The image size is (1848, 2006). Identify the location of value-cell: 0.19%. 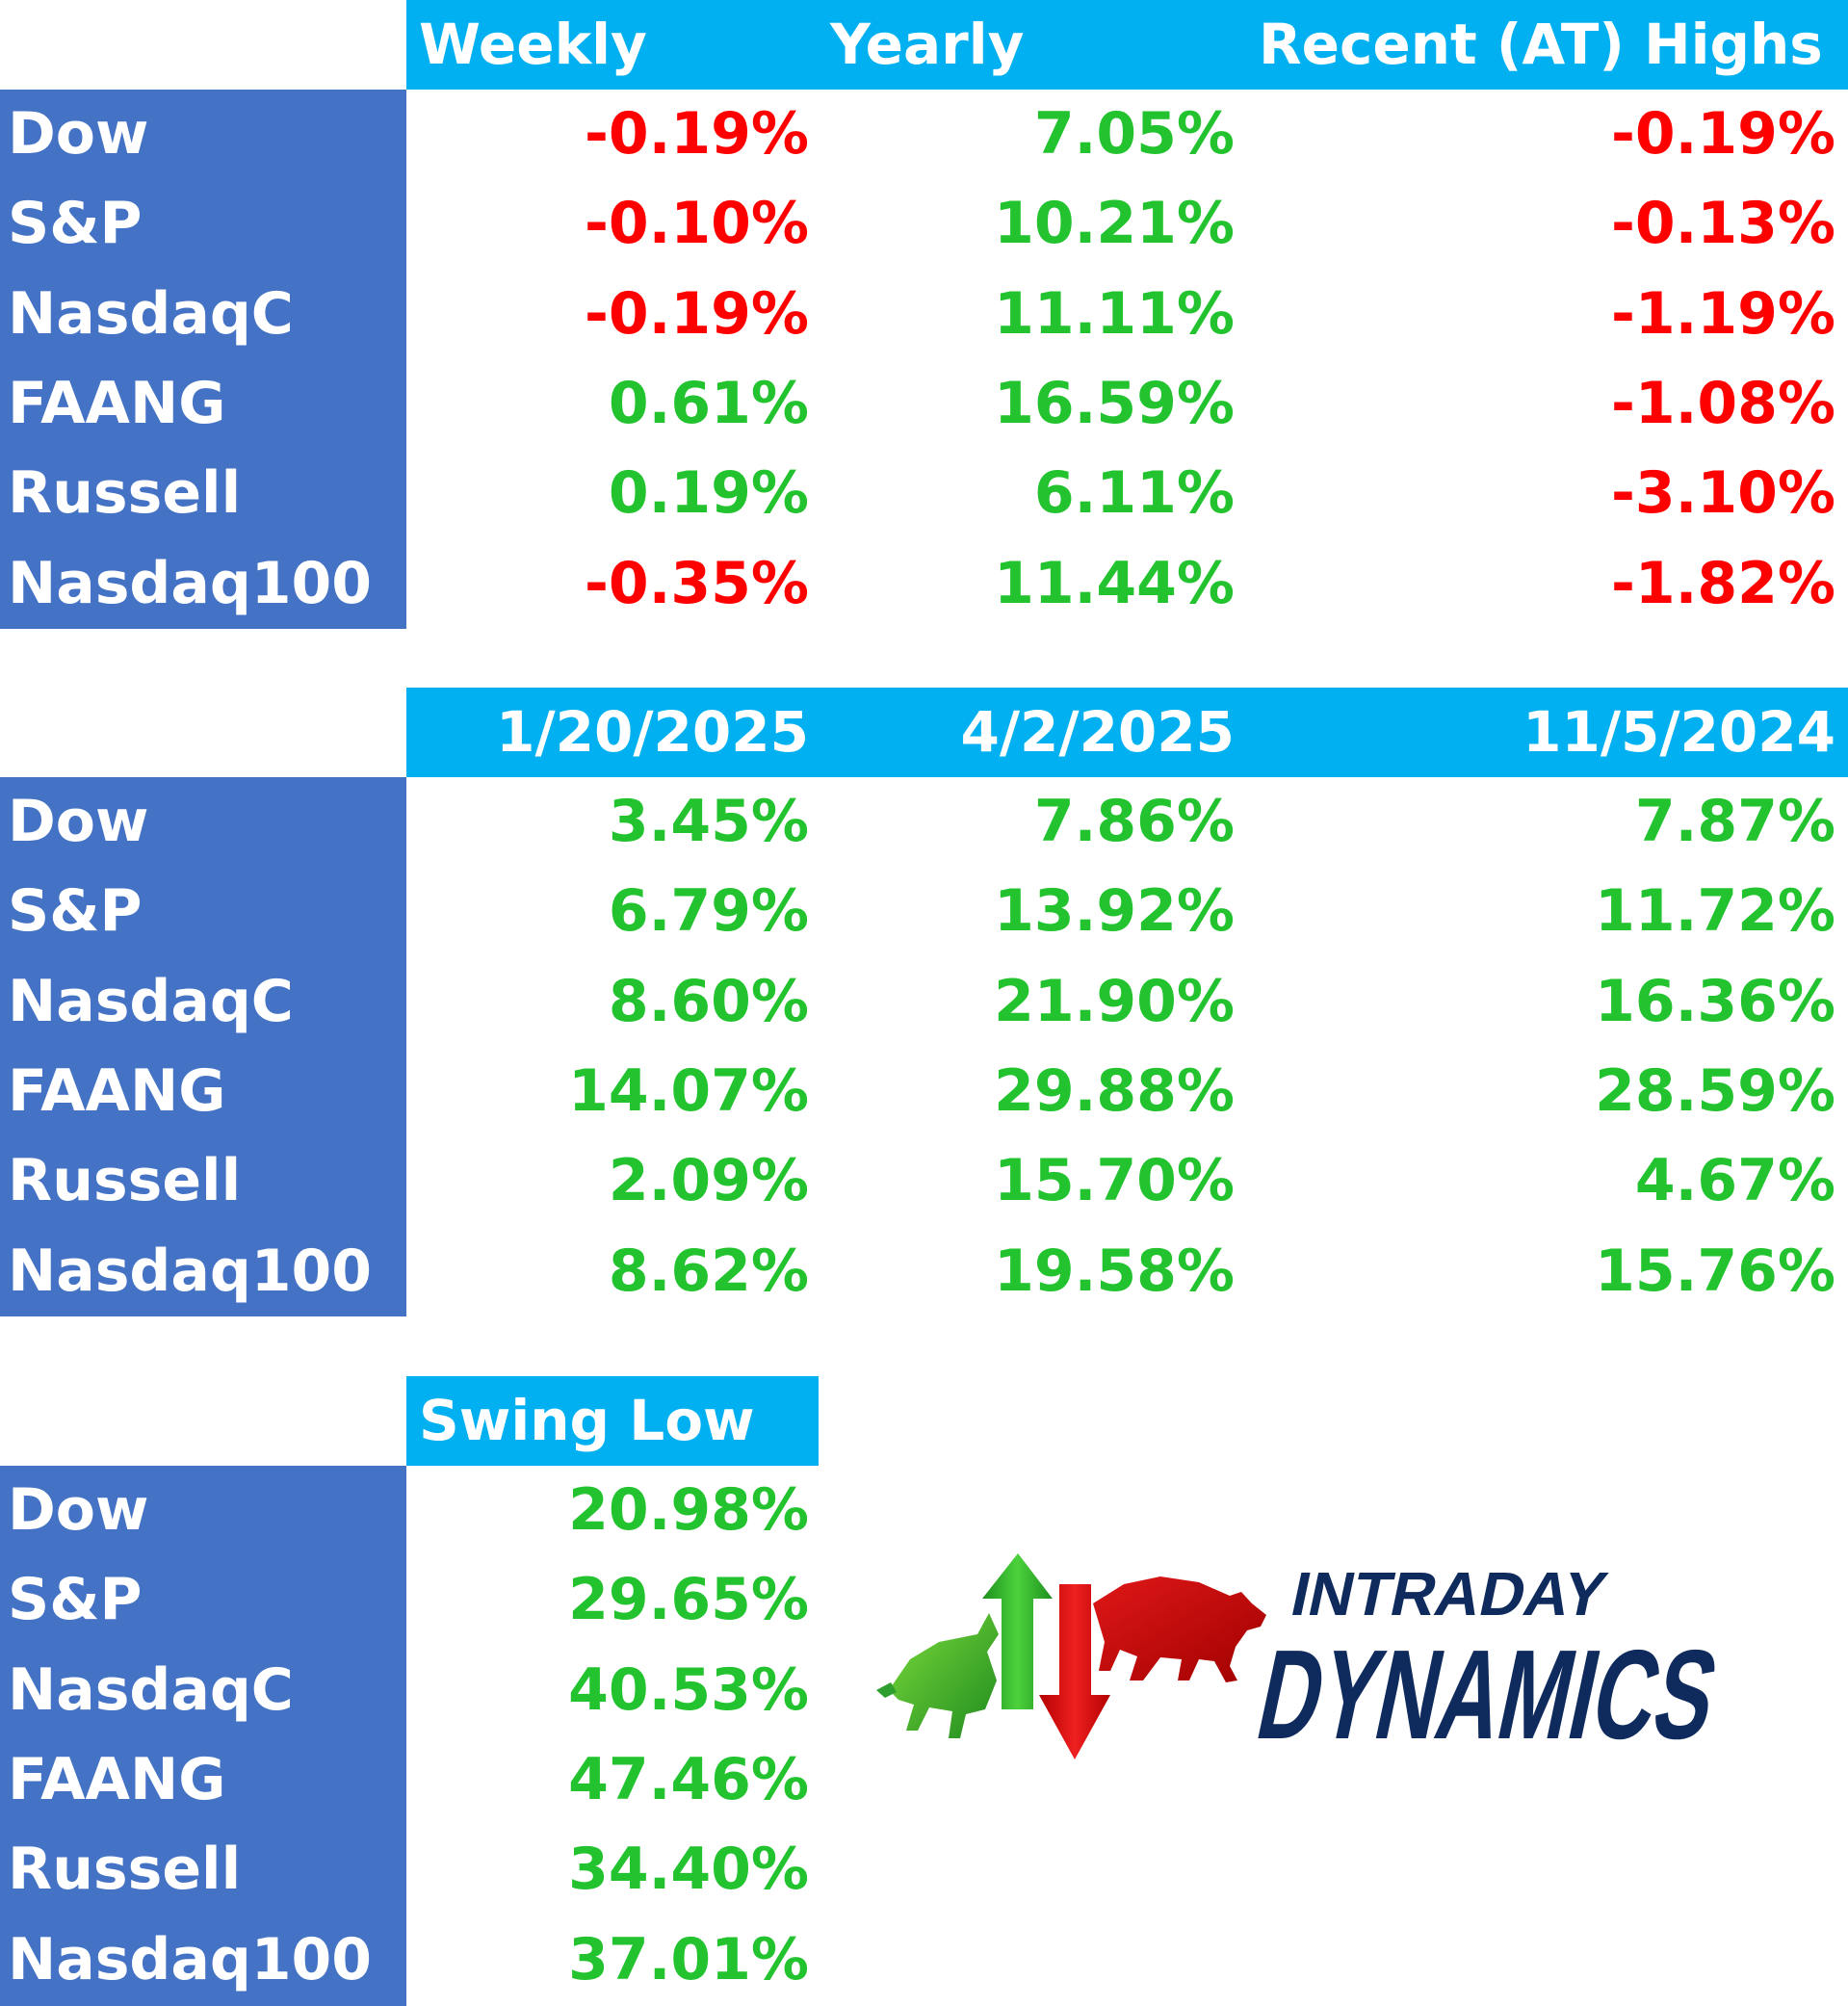
(709, 493).